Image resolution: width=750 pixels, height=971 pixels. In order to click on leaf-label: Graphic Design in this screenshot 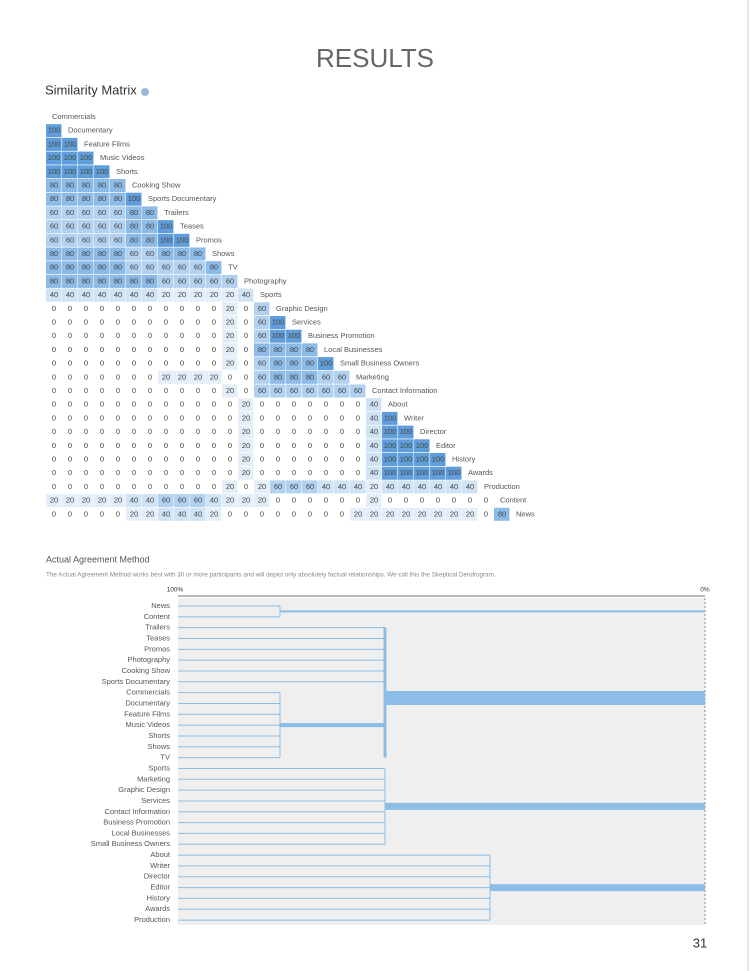, I will do `click(144, 789)`.